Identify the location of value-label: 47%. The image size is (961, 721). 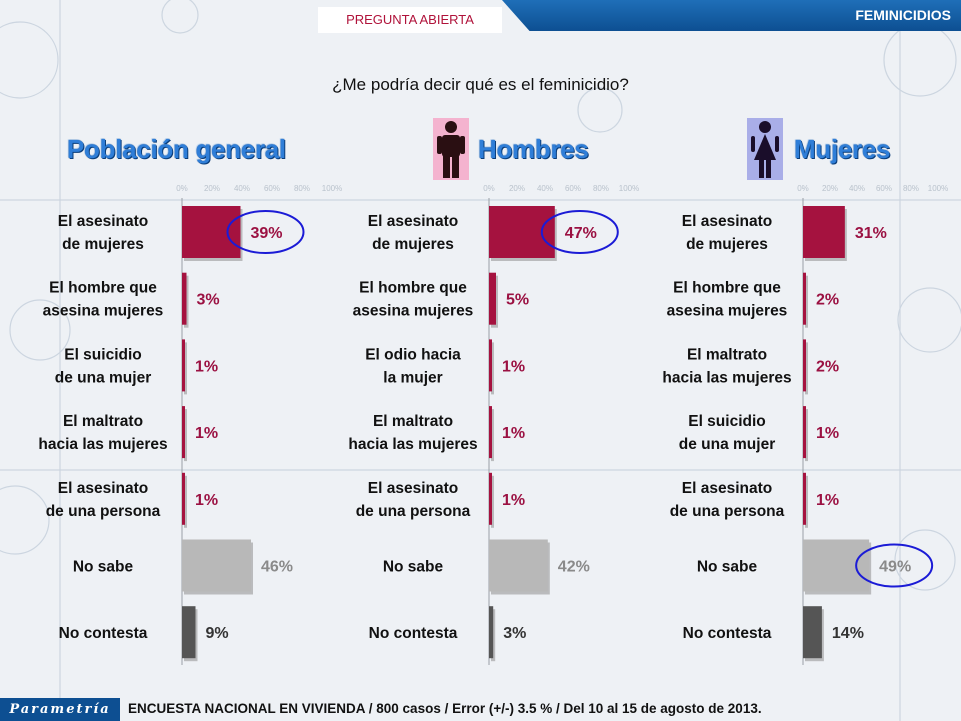
(581, 233).